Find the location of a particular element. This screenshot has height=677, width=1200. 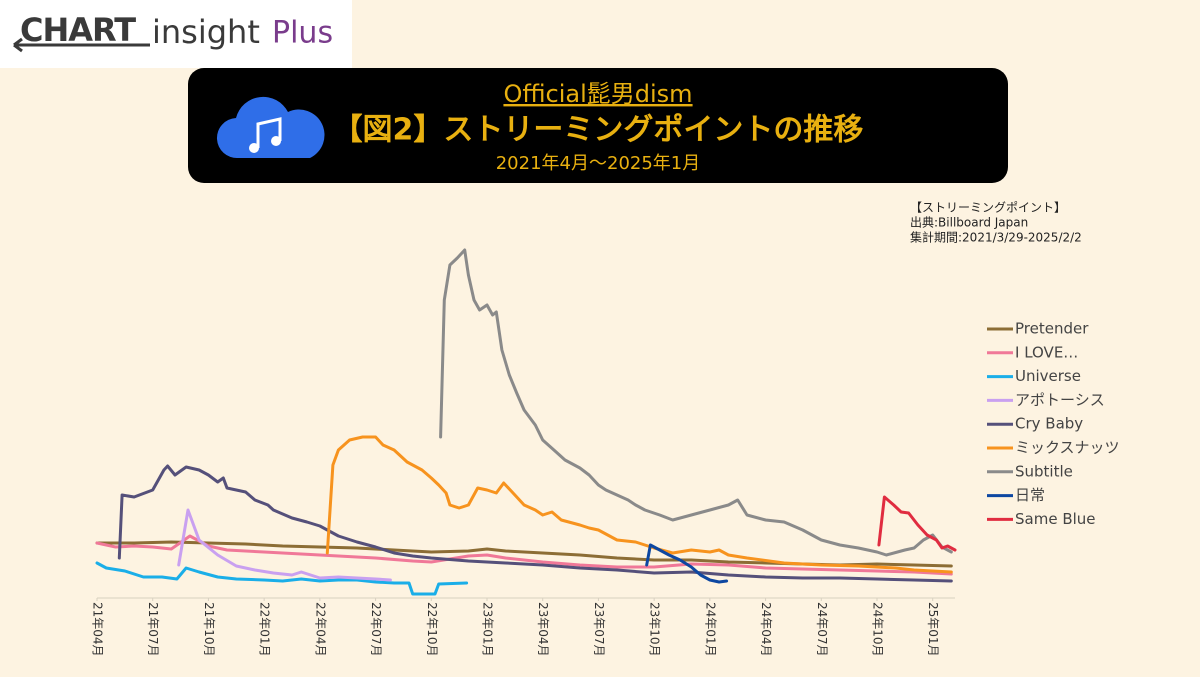

legend-label: 日常 is located at coordinates (1030, 495).